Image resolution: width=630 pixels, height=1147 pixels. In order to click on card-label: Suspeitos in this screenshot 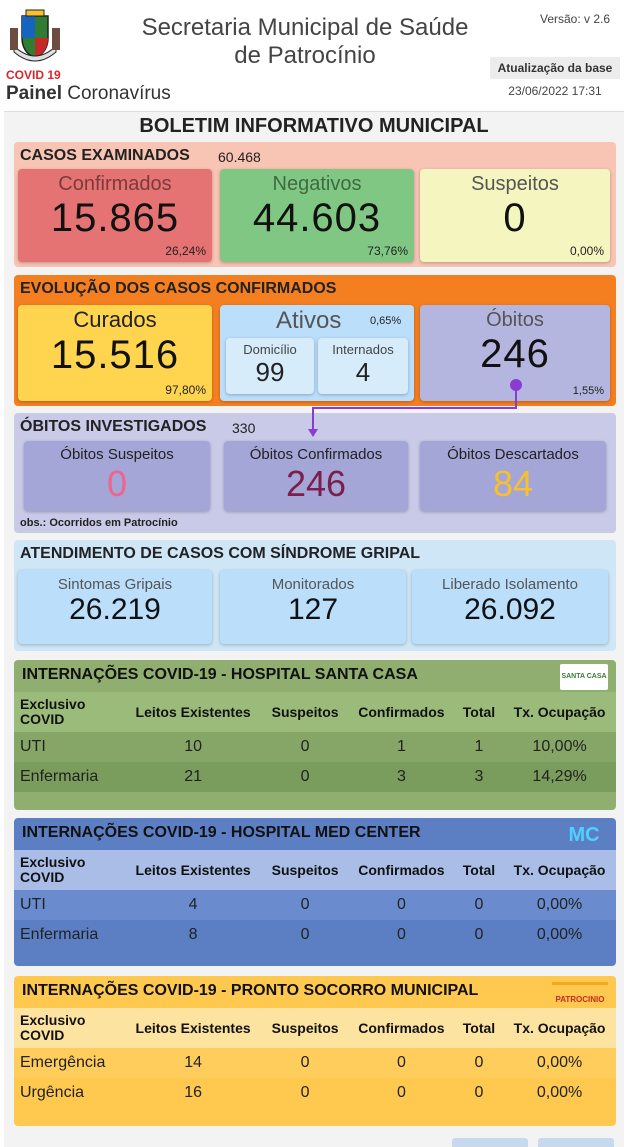, I will do `click(515, 184)`.